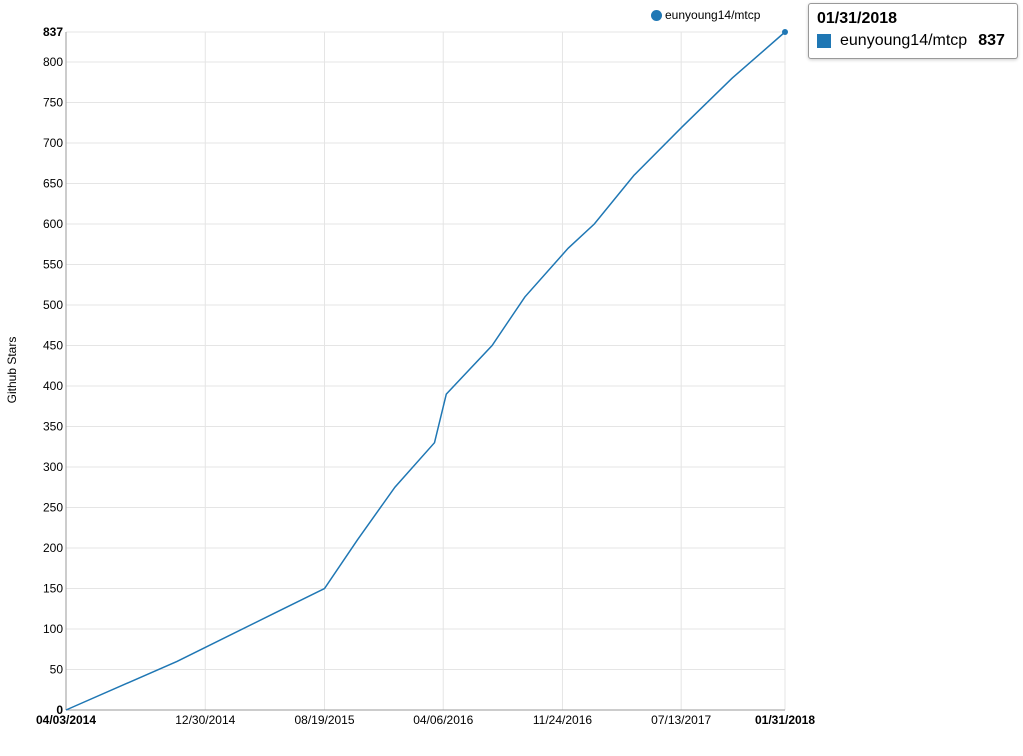  What do you see at coordinates (59, 710) in the screenshot?
I see `y-tick-label: 0` at bounding box center [59, 710].